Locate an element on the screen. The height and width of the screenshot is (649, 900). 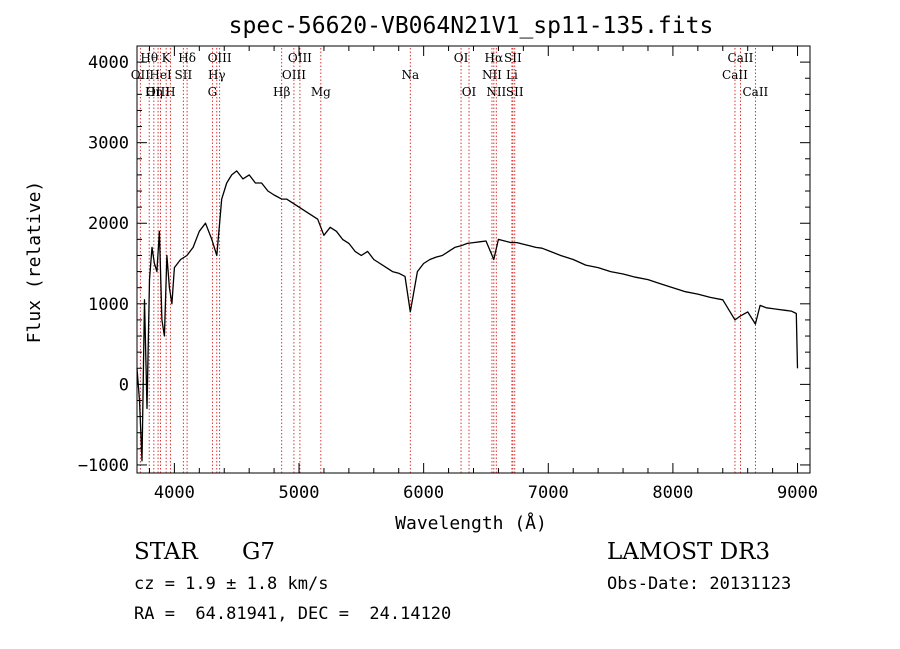
observation-date: Obs-Date: 20131123 is located at coordinates (699, 584).